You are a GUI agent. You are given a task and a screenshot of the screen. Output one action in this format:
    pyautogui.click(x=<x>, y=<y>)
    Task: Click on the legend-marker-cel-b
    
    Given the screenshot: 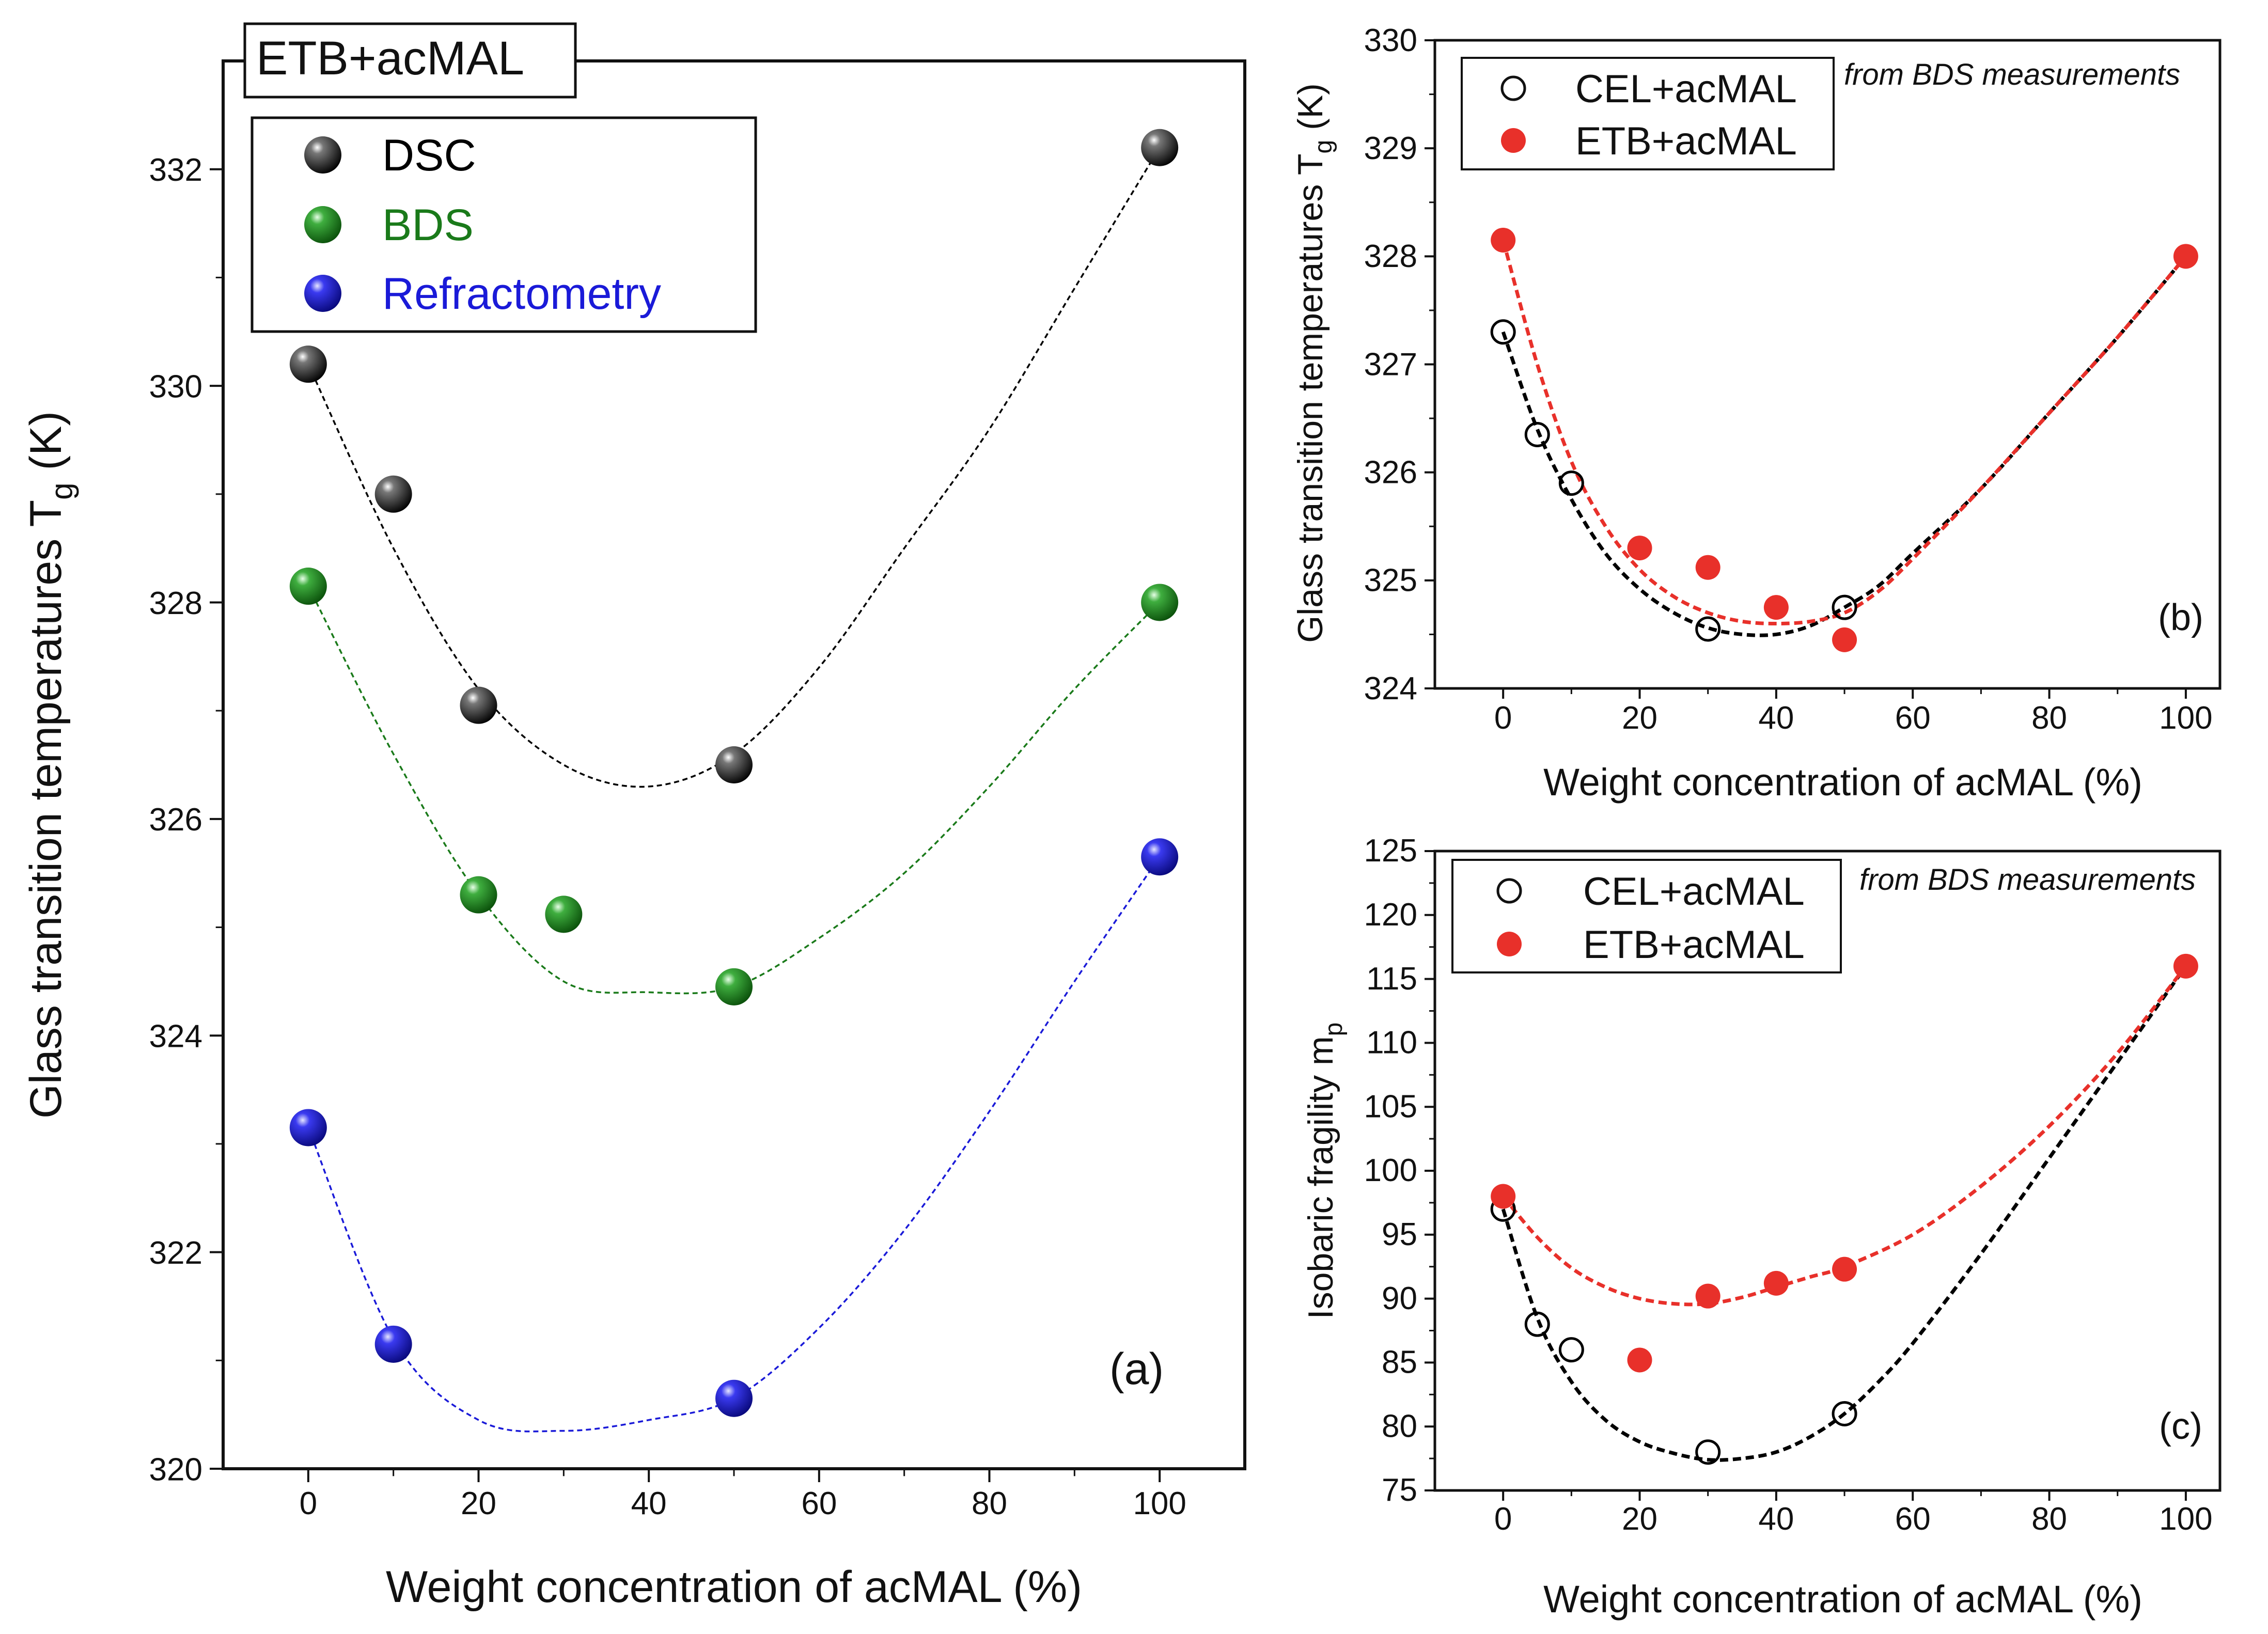 What is the action you would take?
    pyautogui.click(x=1513, y=88)
    